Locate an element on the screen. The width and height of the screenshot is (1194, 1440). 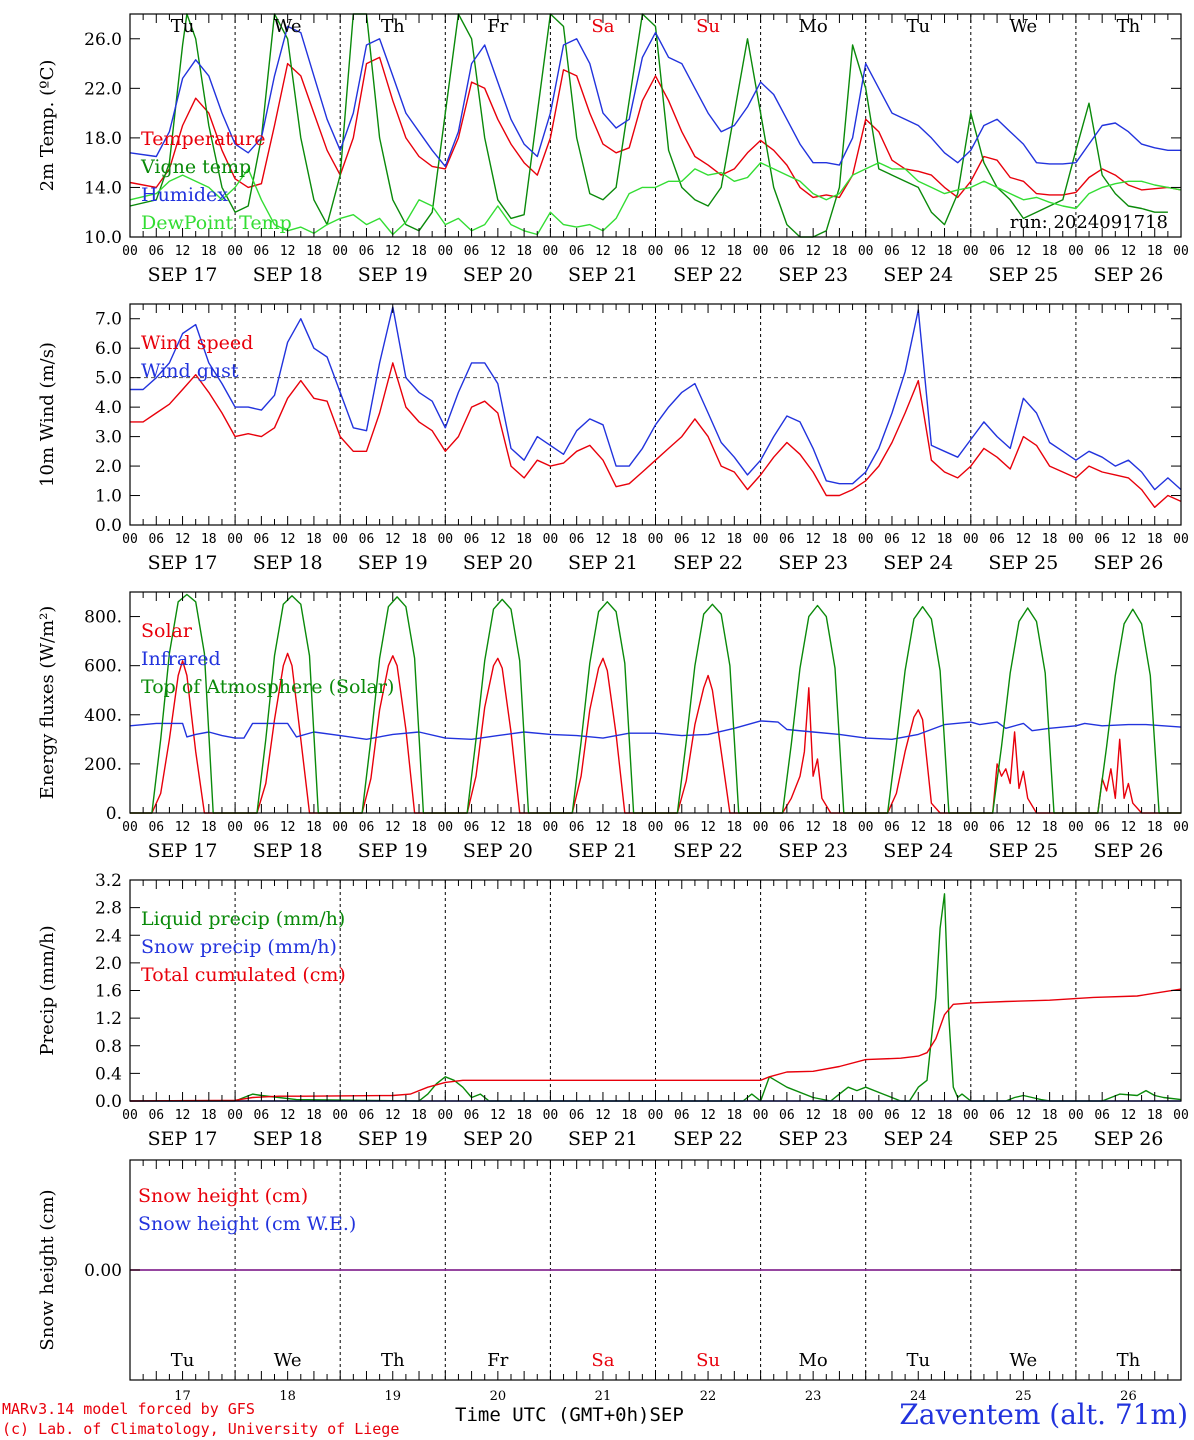
day-number-label: 17 is located at coordinates (182, 1396).